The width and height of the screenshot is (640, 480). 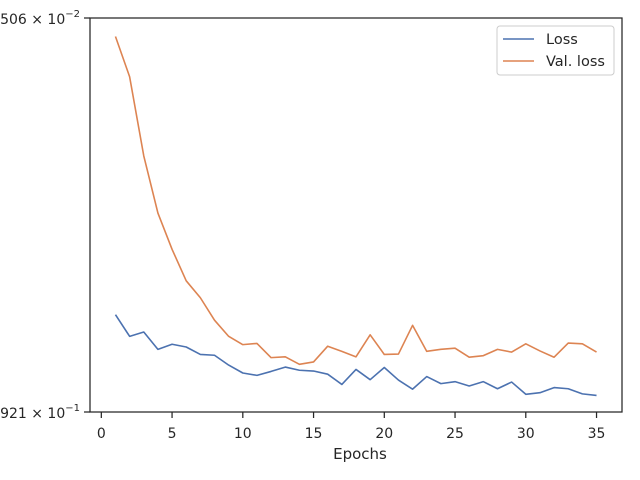 I want to click on legend-label-loss: Loss, so click(x=562, y=40).